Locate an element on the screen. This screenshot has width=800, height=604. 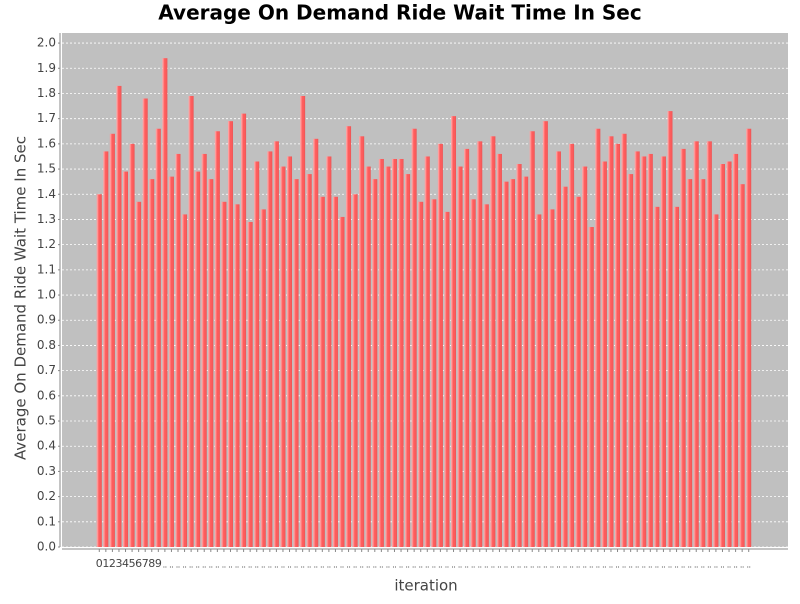
x-tick-label: 5 is located at coordinates (132, 563).